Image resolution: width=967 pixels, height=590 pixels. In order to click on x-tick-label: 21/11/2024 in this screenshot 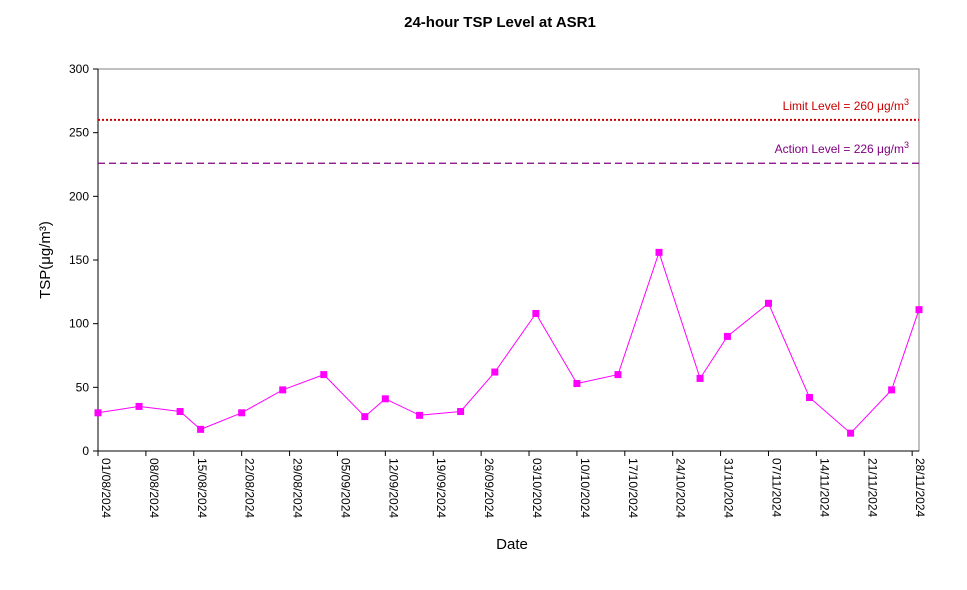, I will do `click(872, 487)`.